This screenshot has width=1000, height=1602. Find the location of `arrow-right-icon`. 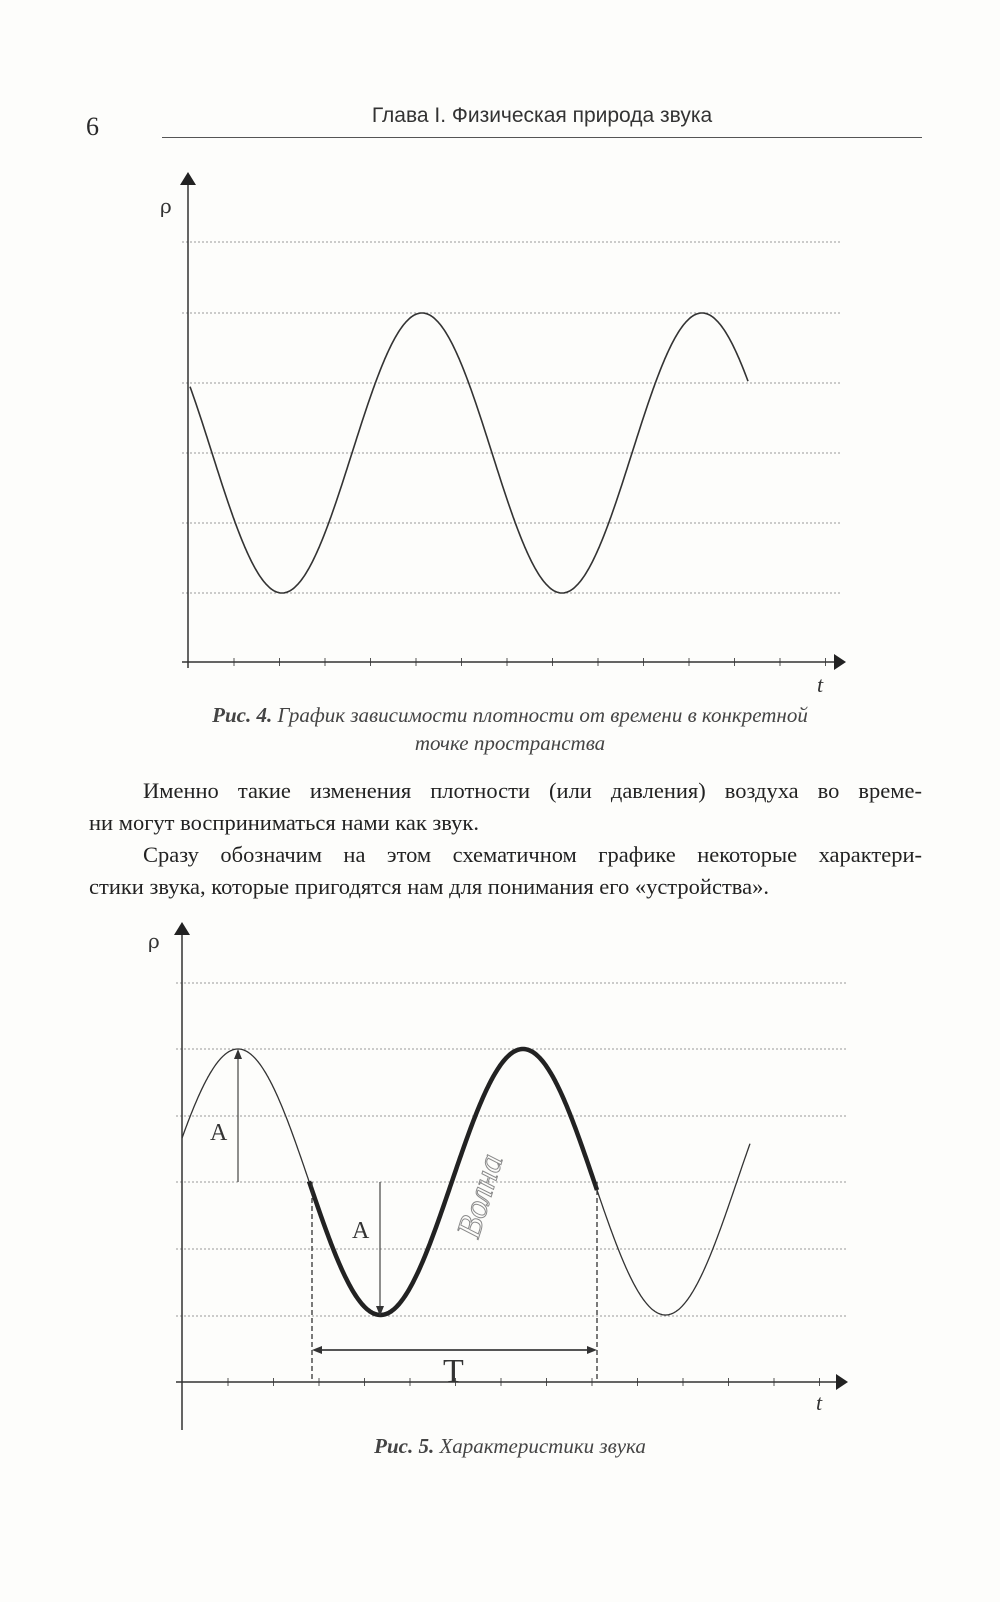

arrow-right-icon is located at coordinates (592, 1350).